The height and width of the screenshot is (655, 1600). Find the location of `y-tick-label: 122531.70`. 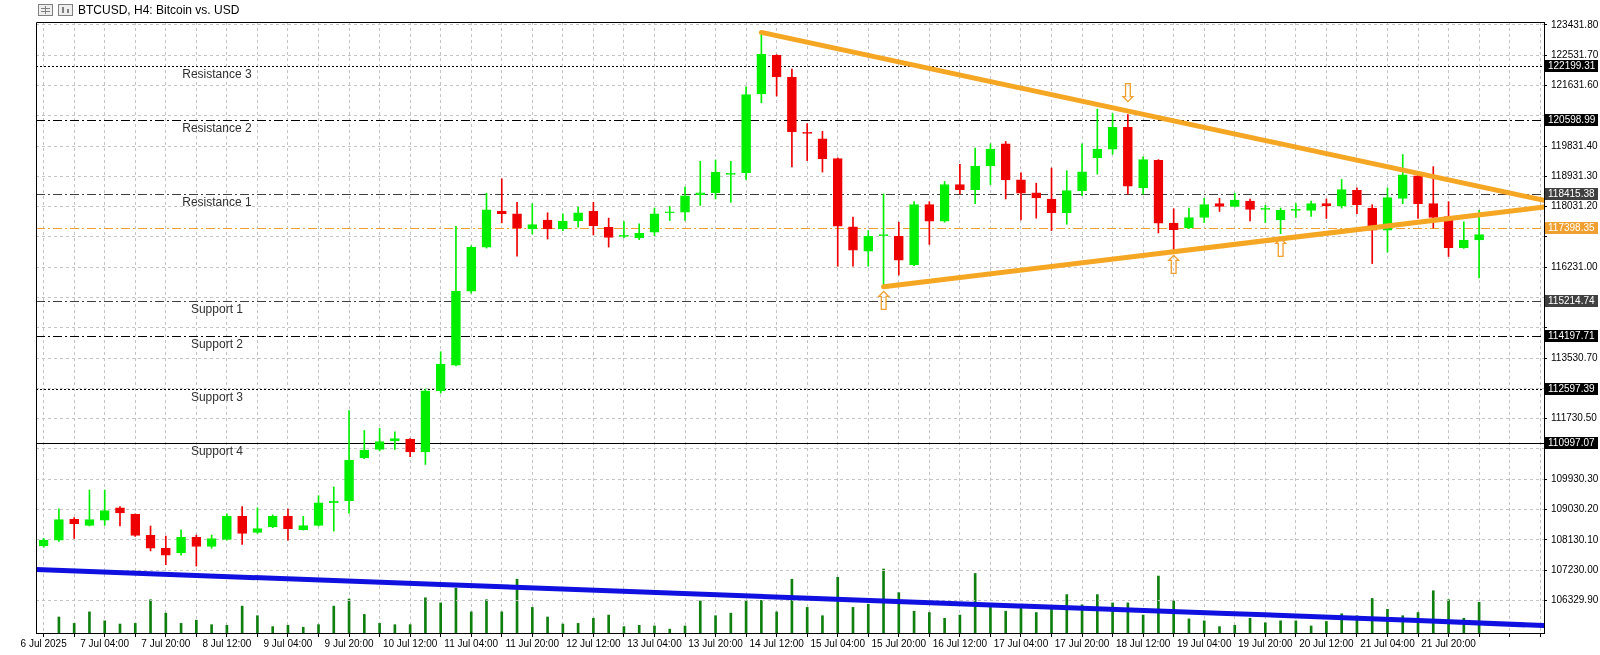

y-tick-label: 122531.70 is located at coordinates (1575, 54).